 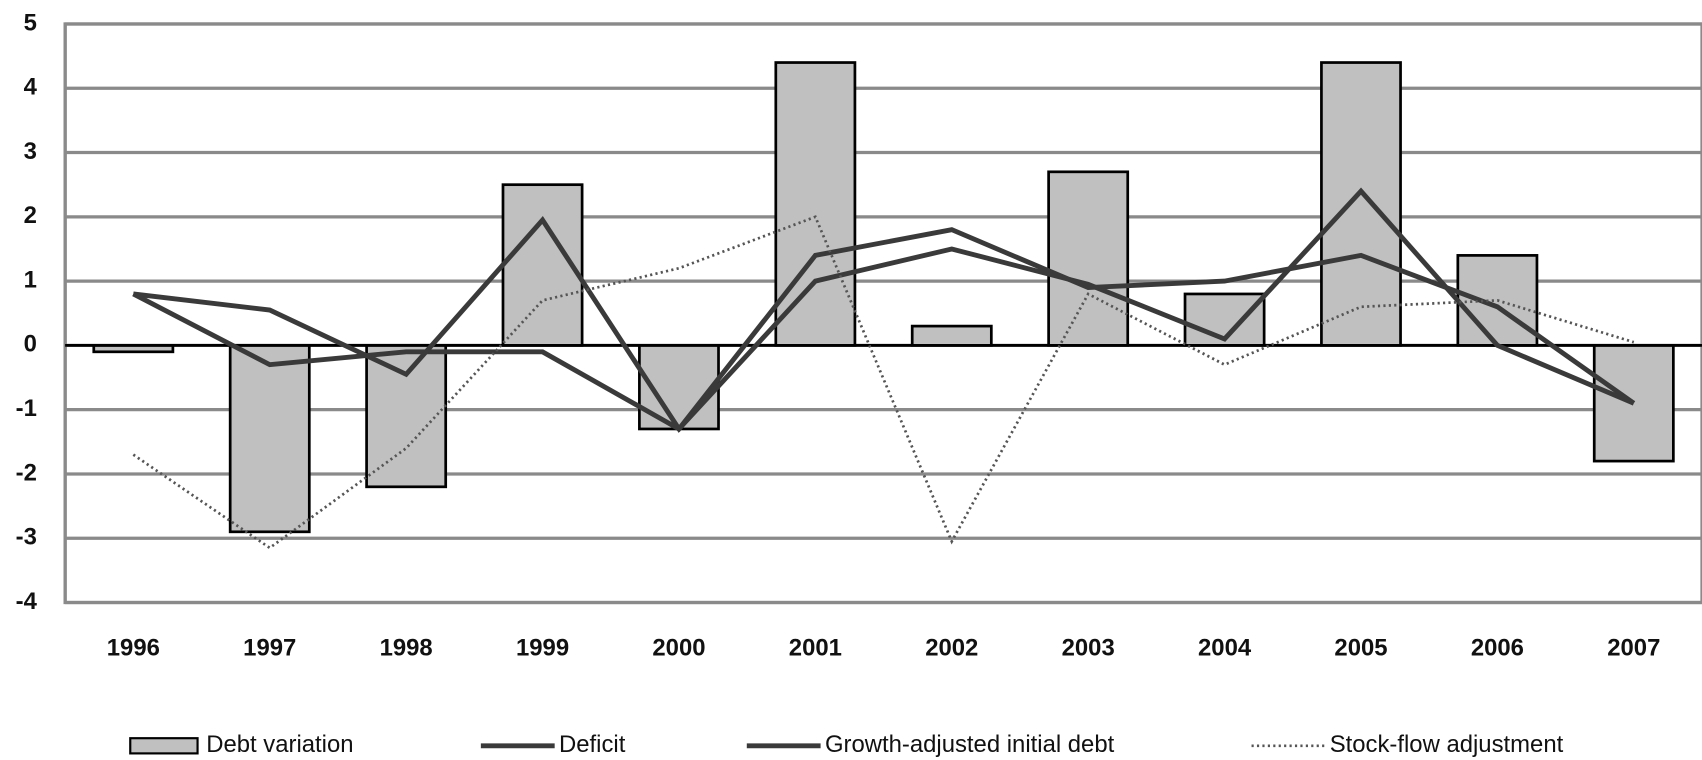 What do you see at coordinates (1497, 648) in the screenshot?
I see `x-tick-label: 2006` at bounding box center [1497, 648].